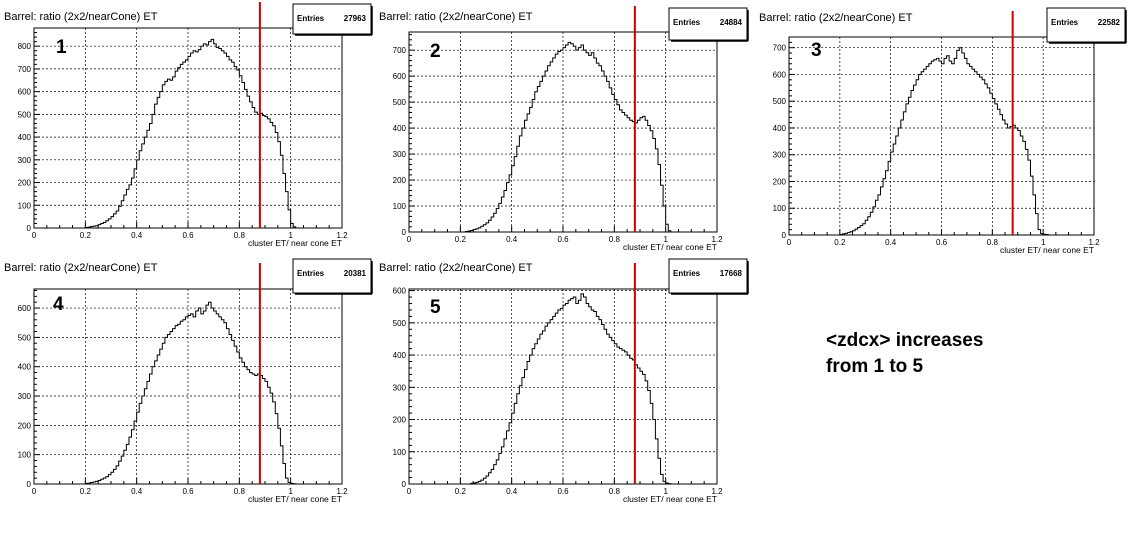  I want to click on annotation-text: <zdcx> increases from 1 to 5, so click(904, 354).